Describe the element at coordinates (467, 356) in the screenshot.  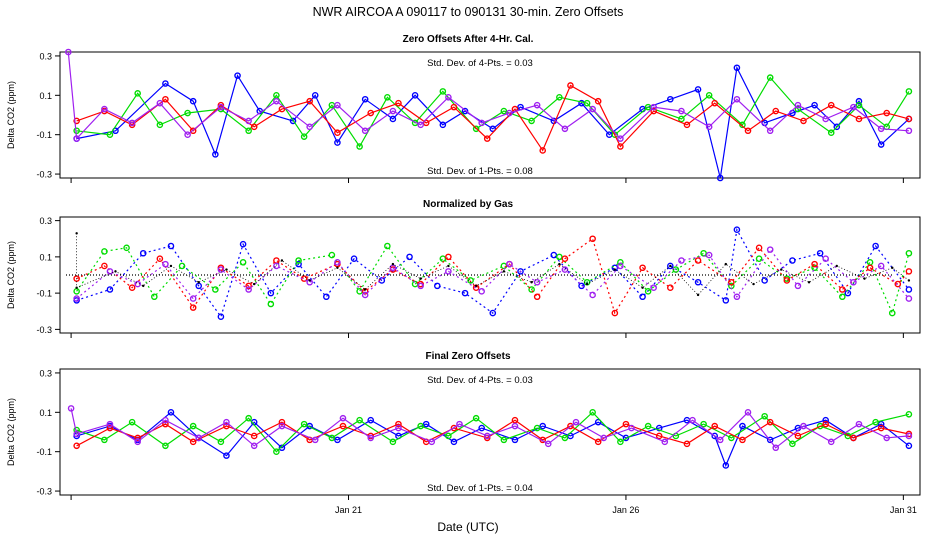
I see `panel-title: Final Zero Offsets` at that location.